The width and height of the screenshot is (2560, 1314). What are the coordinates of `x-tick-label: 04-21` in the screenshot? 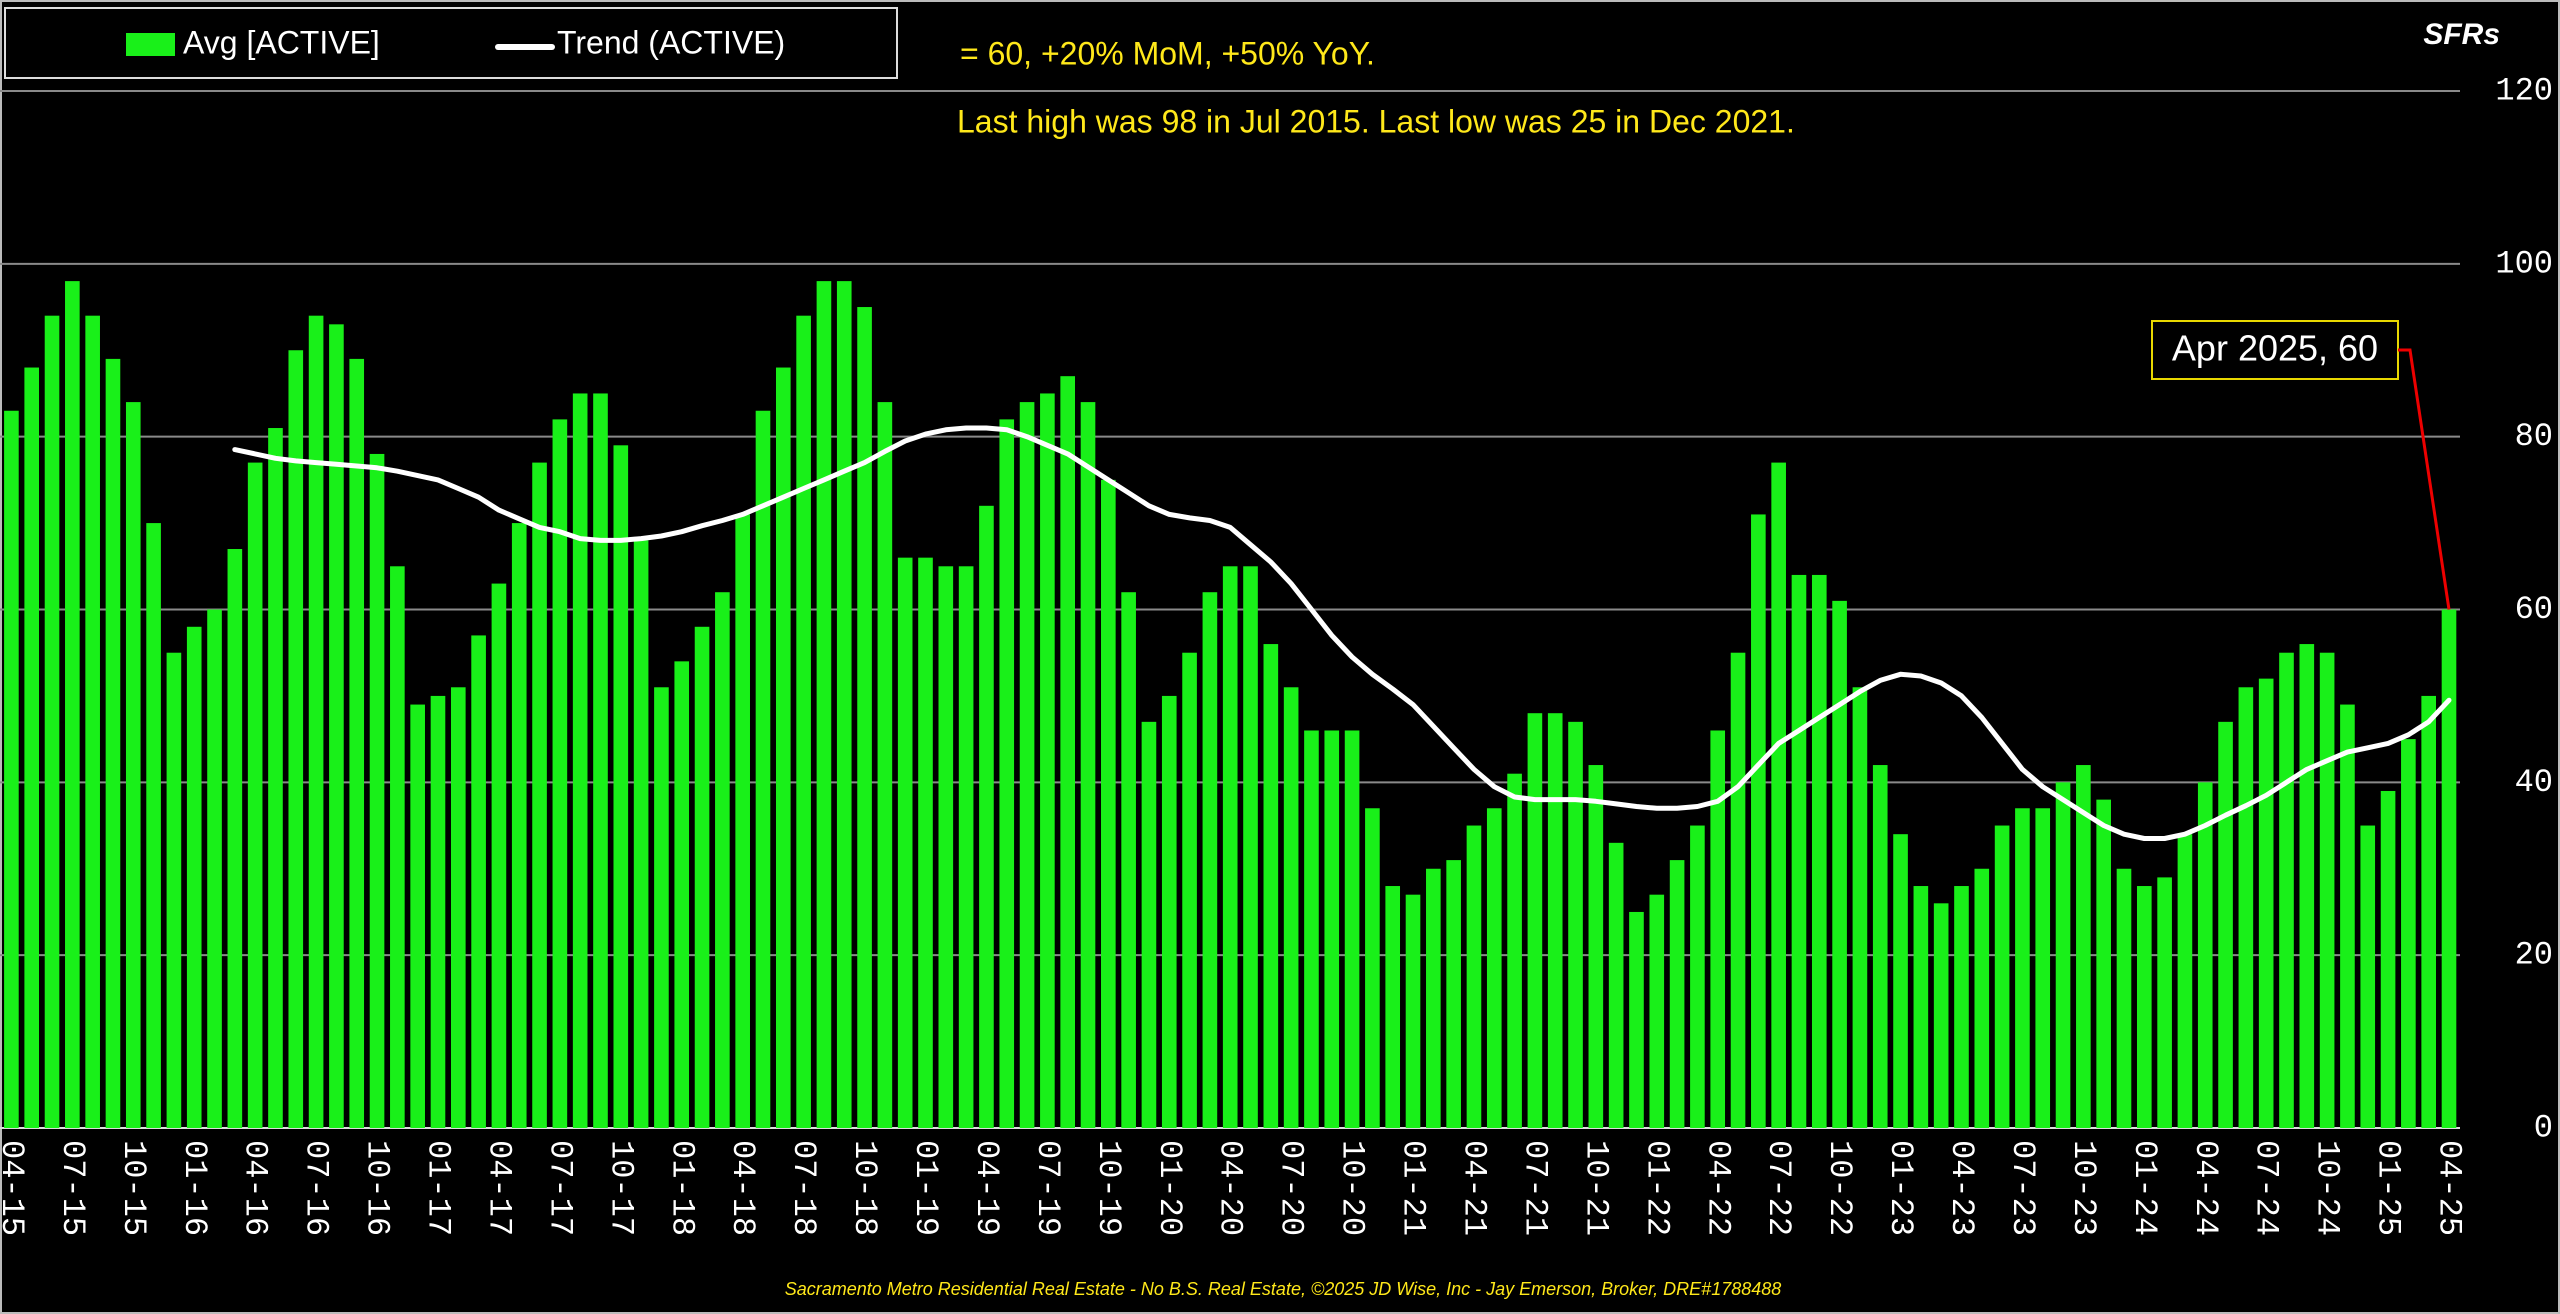 It's located at (1474, 1188).